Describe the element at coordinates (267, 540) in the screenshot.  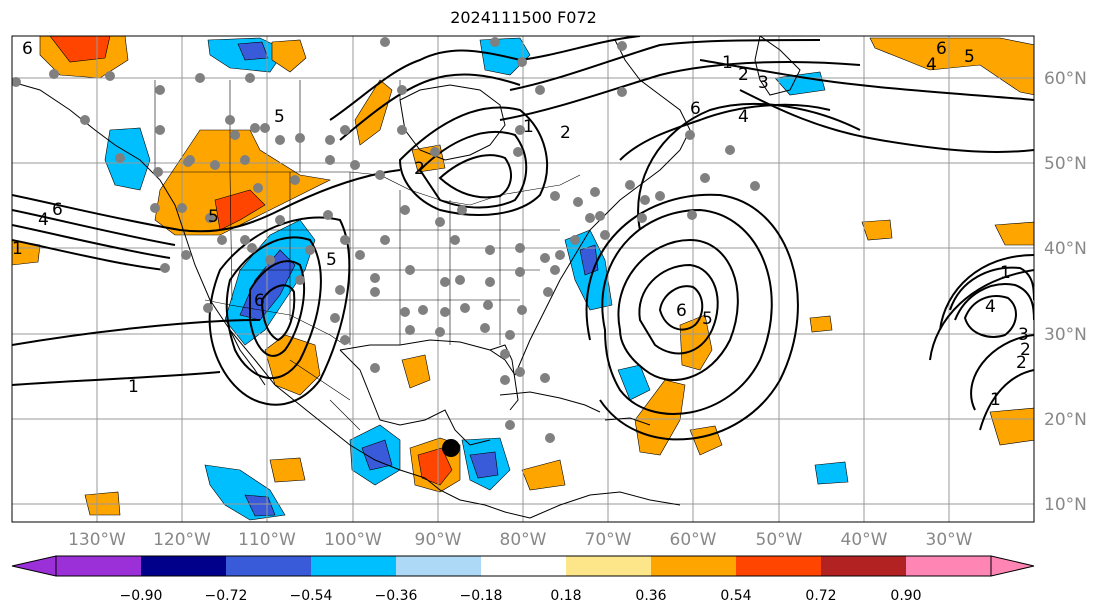
I see `lon-label: 110°W` at that location.